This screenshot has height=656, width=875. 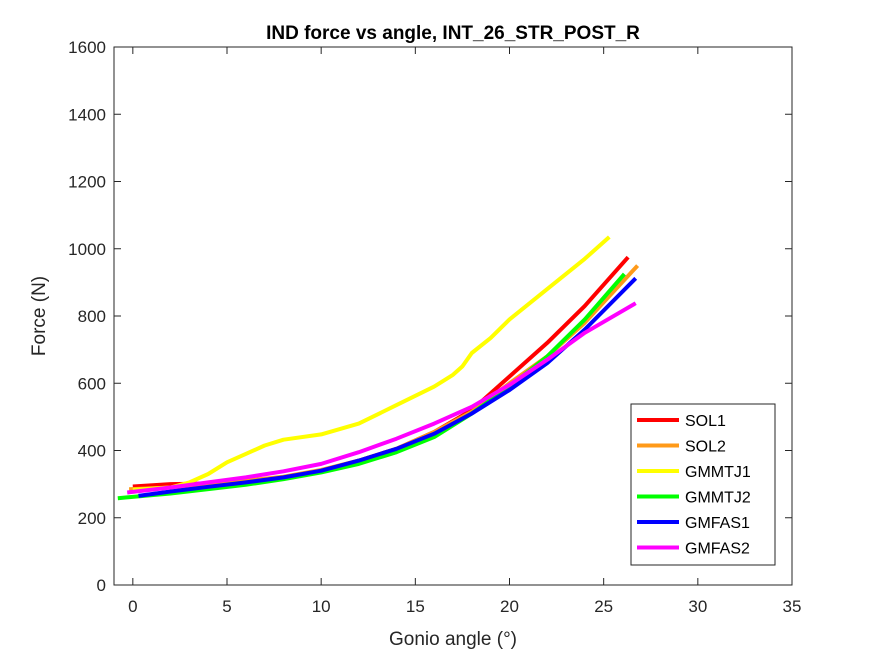 What do you see at coordinates (415, 606) in the screenshot?
I see `x-tick-label: 15` at bounding box center [415, 606].